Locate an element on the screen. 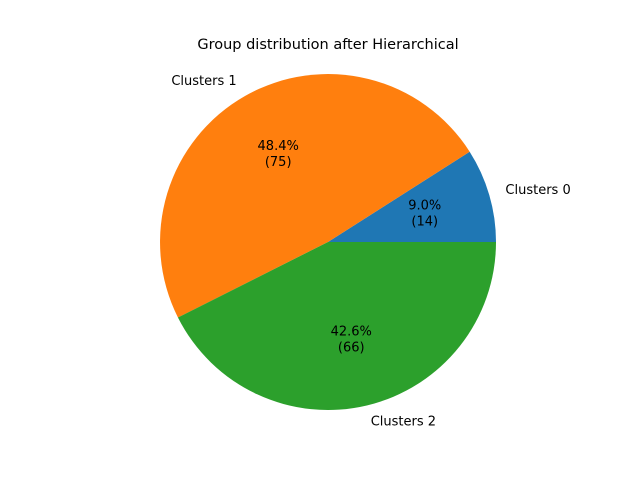  slice-count-0: (14) is located at coordinates (424, 221).